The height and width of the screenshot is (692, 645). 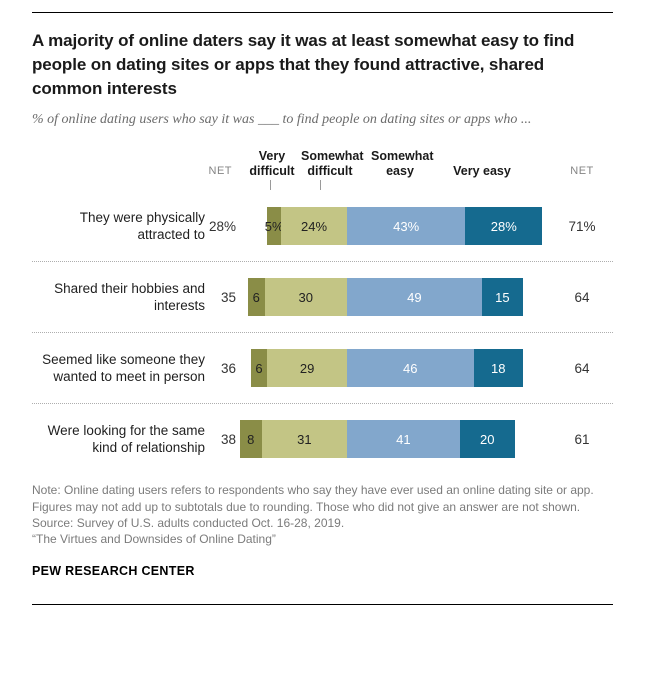 I want to click on header-tick-marks, so click(x=322, y=184).